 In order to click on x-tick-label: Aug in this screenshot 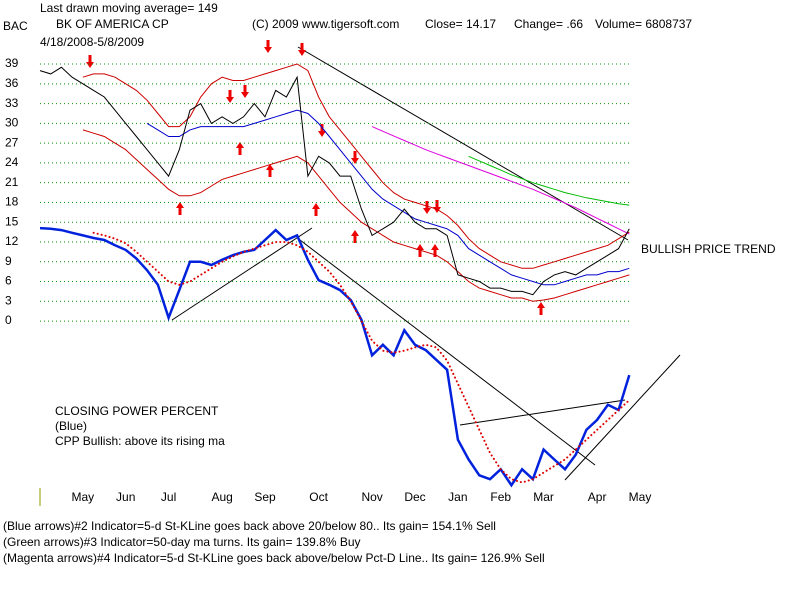, I will do `click(221, 497)`.